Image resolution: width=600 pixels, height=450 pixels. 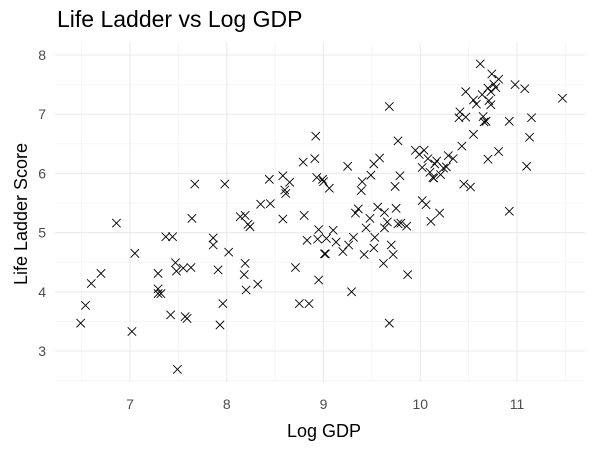 I want to click on x-axis-title: Log GDP, so click(x=324, y=431).